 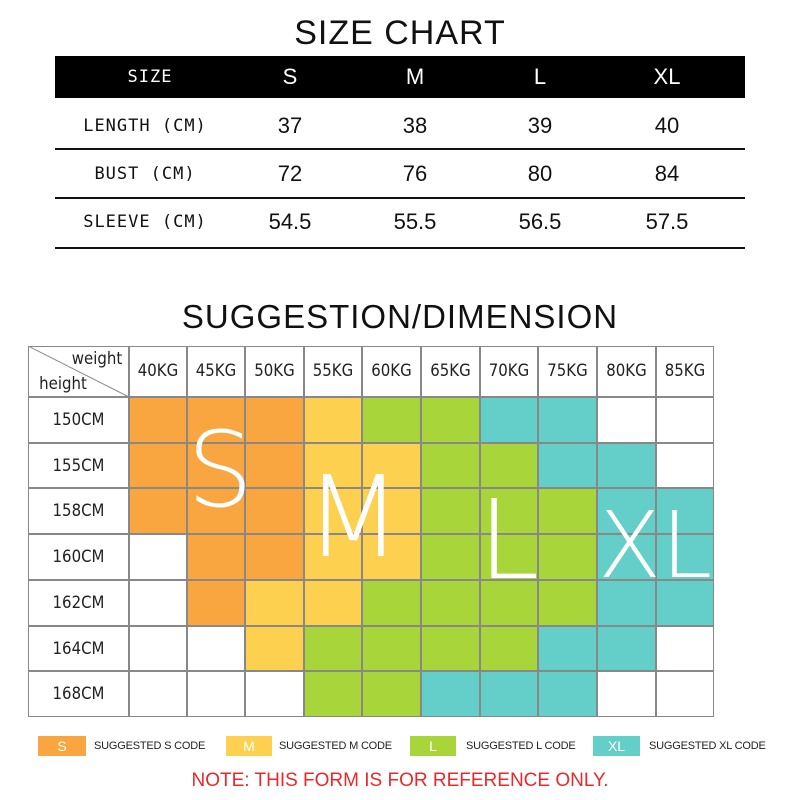 What do you see at coordinates (78, 603) in the screenshot?
I see `height-header-cell: 162CM` at bounding box center [78, 603].